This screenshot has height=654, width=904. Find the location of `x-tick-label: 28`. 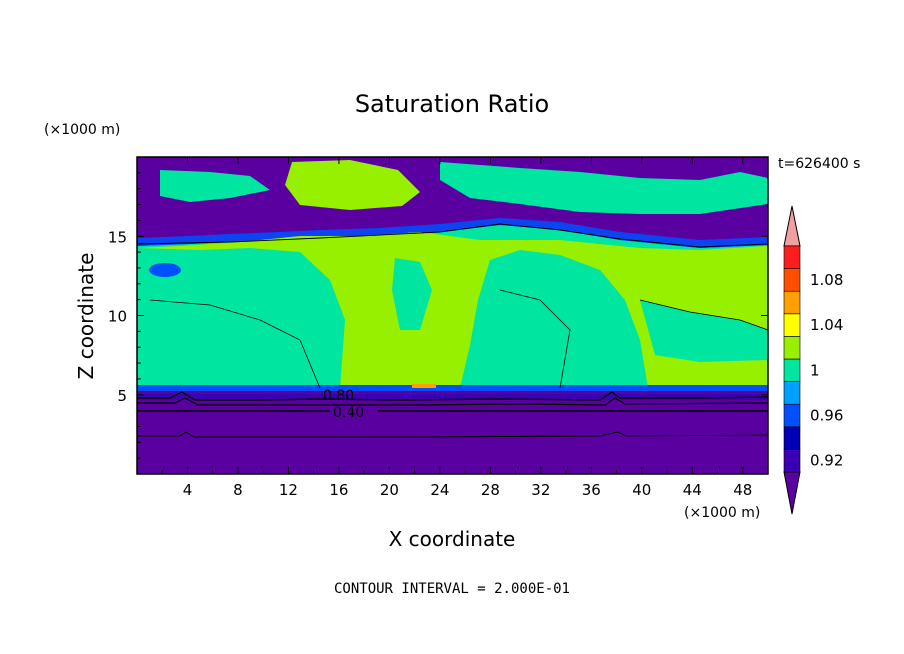

x-tick-label: 28 is located at coordinates (490, 490).